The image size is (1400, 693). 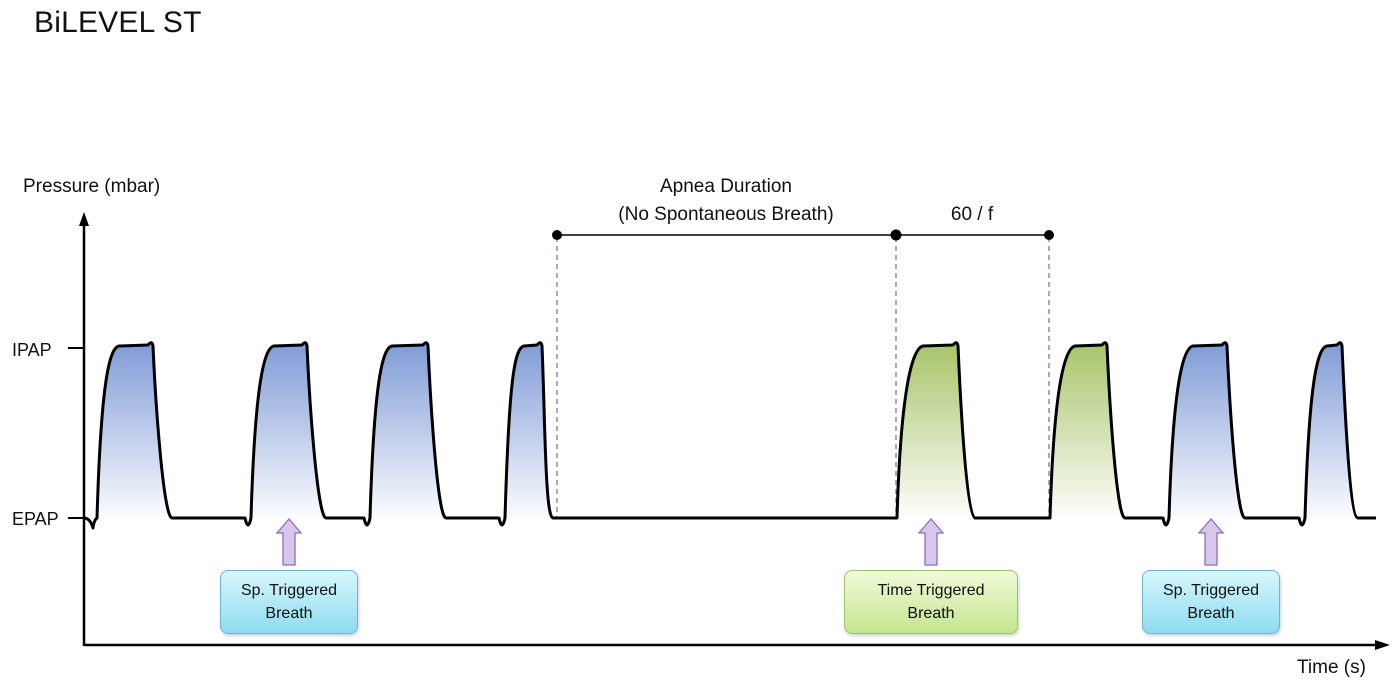 What do you see at coordinates (1382, 645) in the screenshot?
I see `x-axis-arrowhead` at bounding box center [1382, 645].